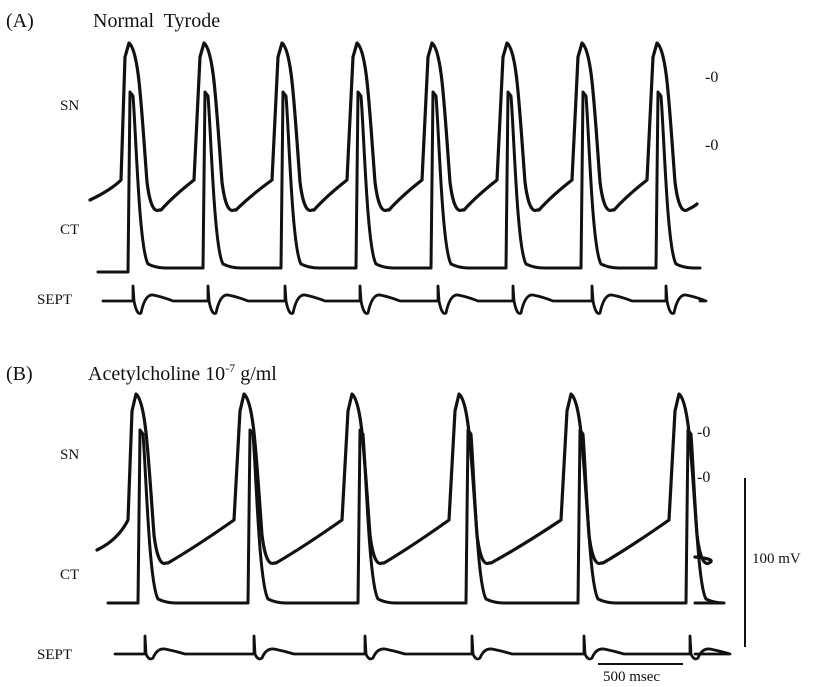 This screenshot has height=687, width=814. Describe the element at coordinates (54, 655) in the screenshot. I see `trace-label-sept-b: SEPT` at that location.